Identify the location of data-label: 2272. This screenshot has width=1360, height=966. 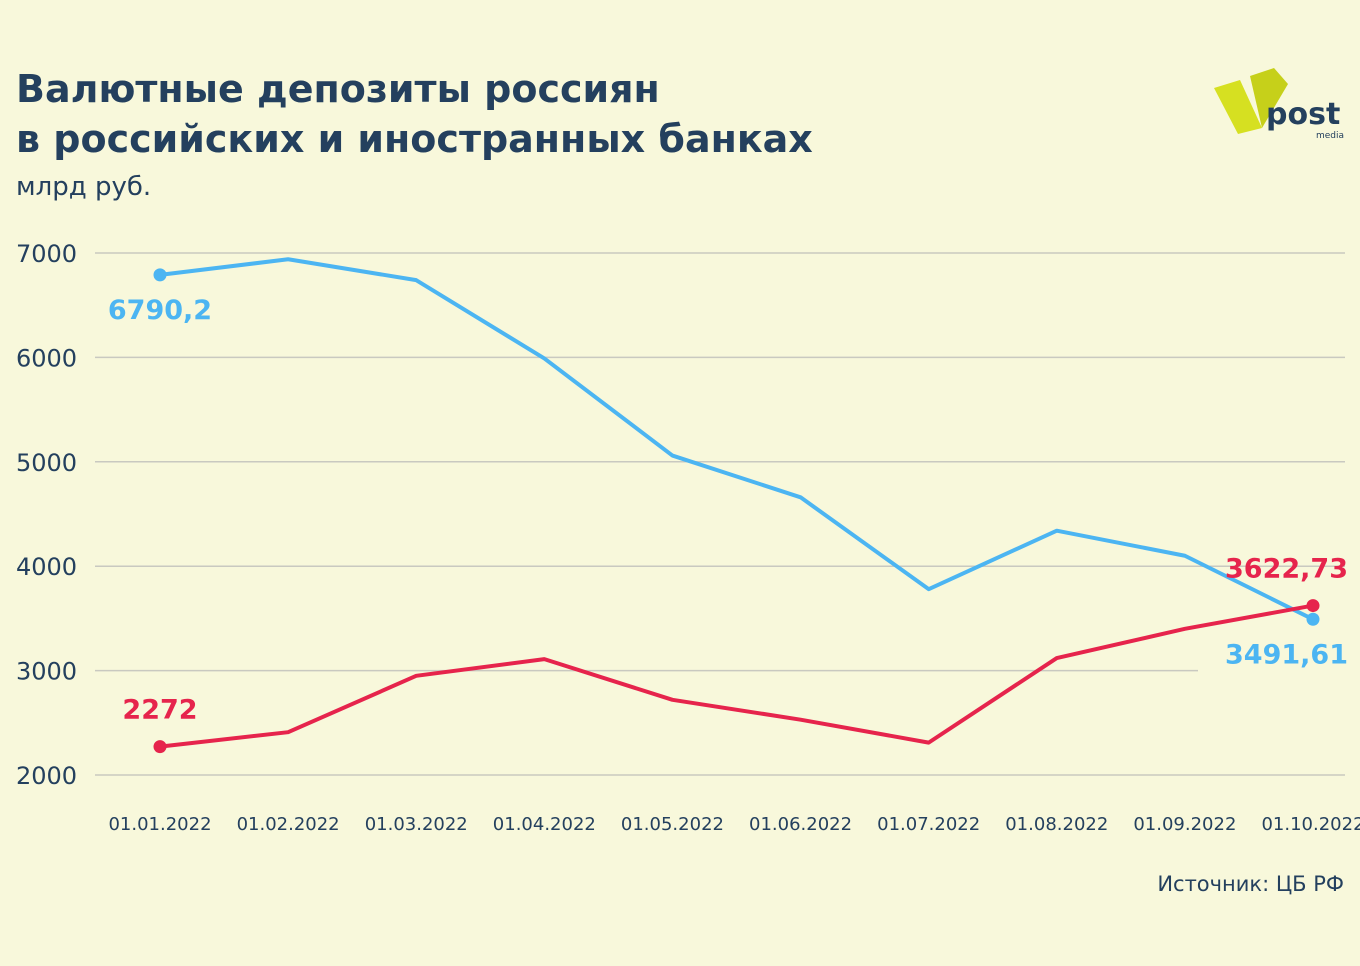
(159, 710).